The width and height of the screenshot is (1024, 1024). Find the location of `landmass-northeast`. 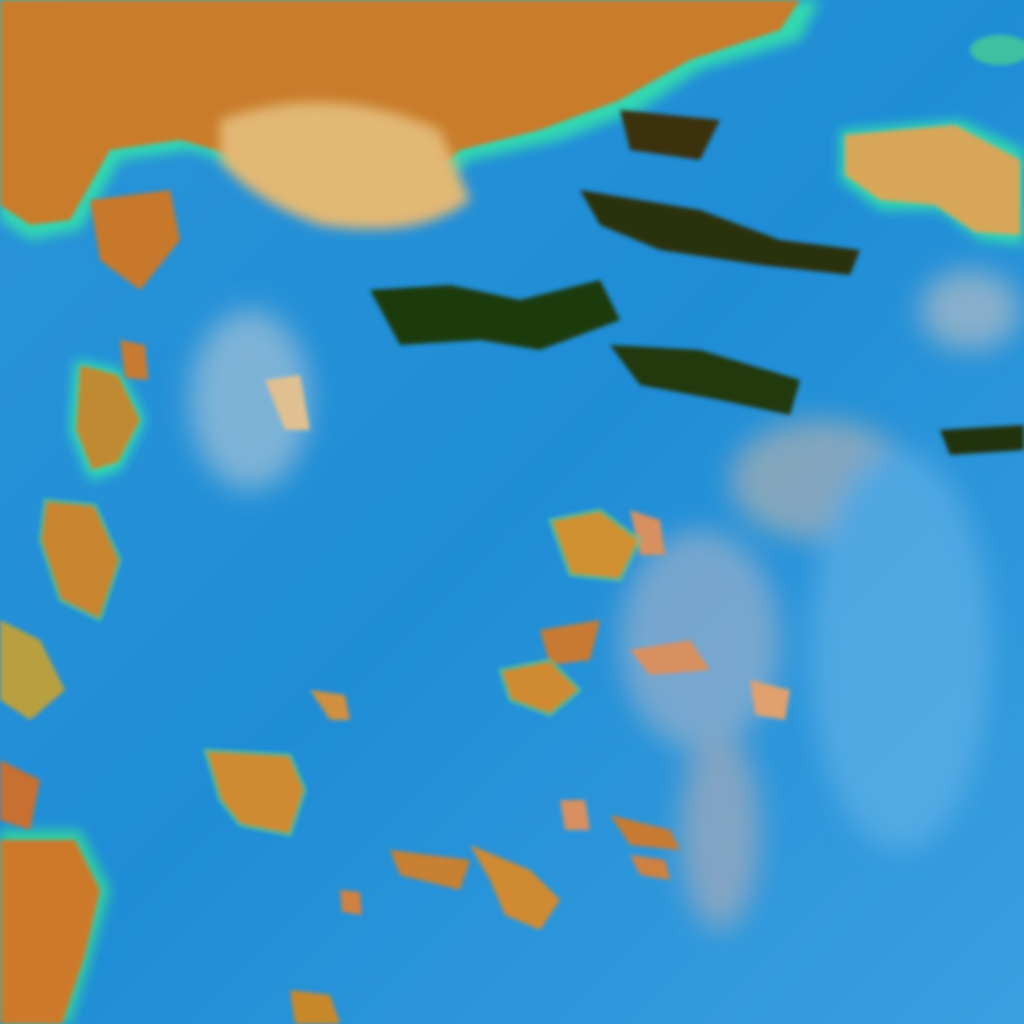

landmass-northeast is located at coordinates (932, 140).